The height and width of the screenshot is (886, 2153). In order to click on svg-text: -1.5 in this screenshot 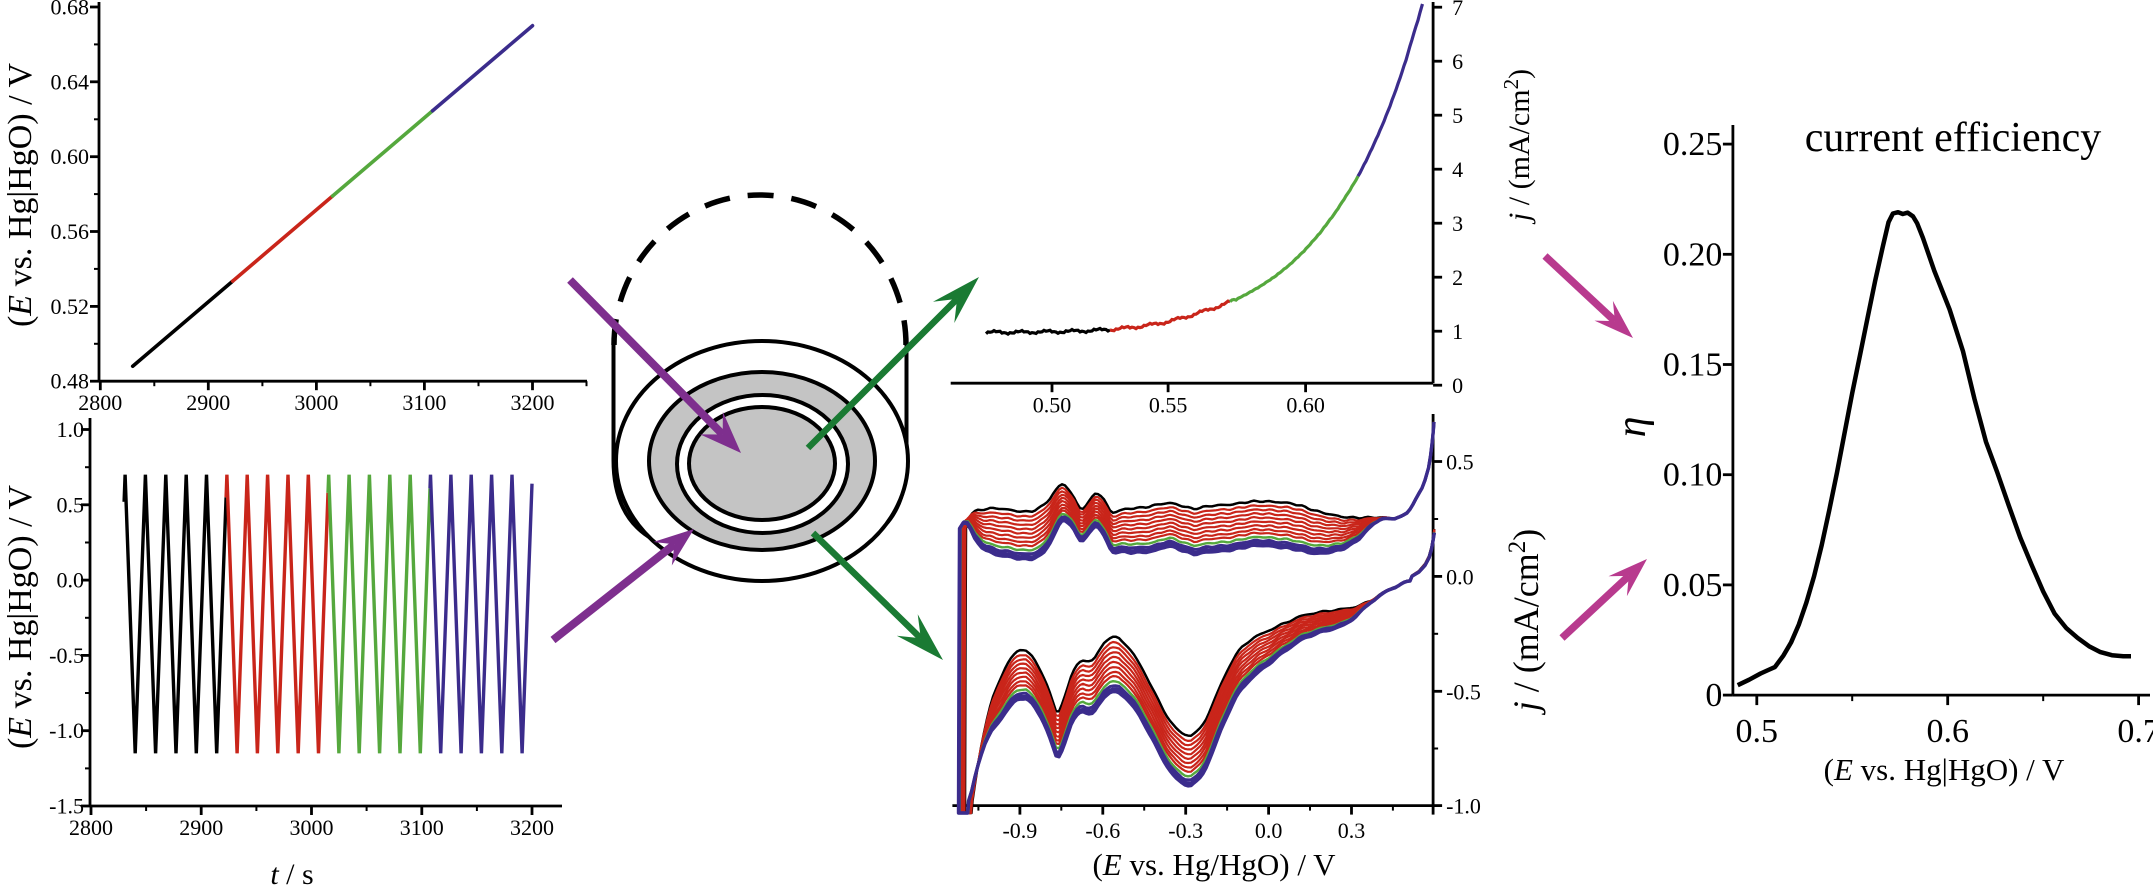, I will do `click(66, 806)`.